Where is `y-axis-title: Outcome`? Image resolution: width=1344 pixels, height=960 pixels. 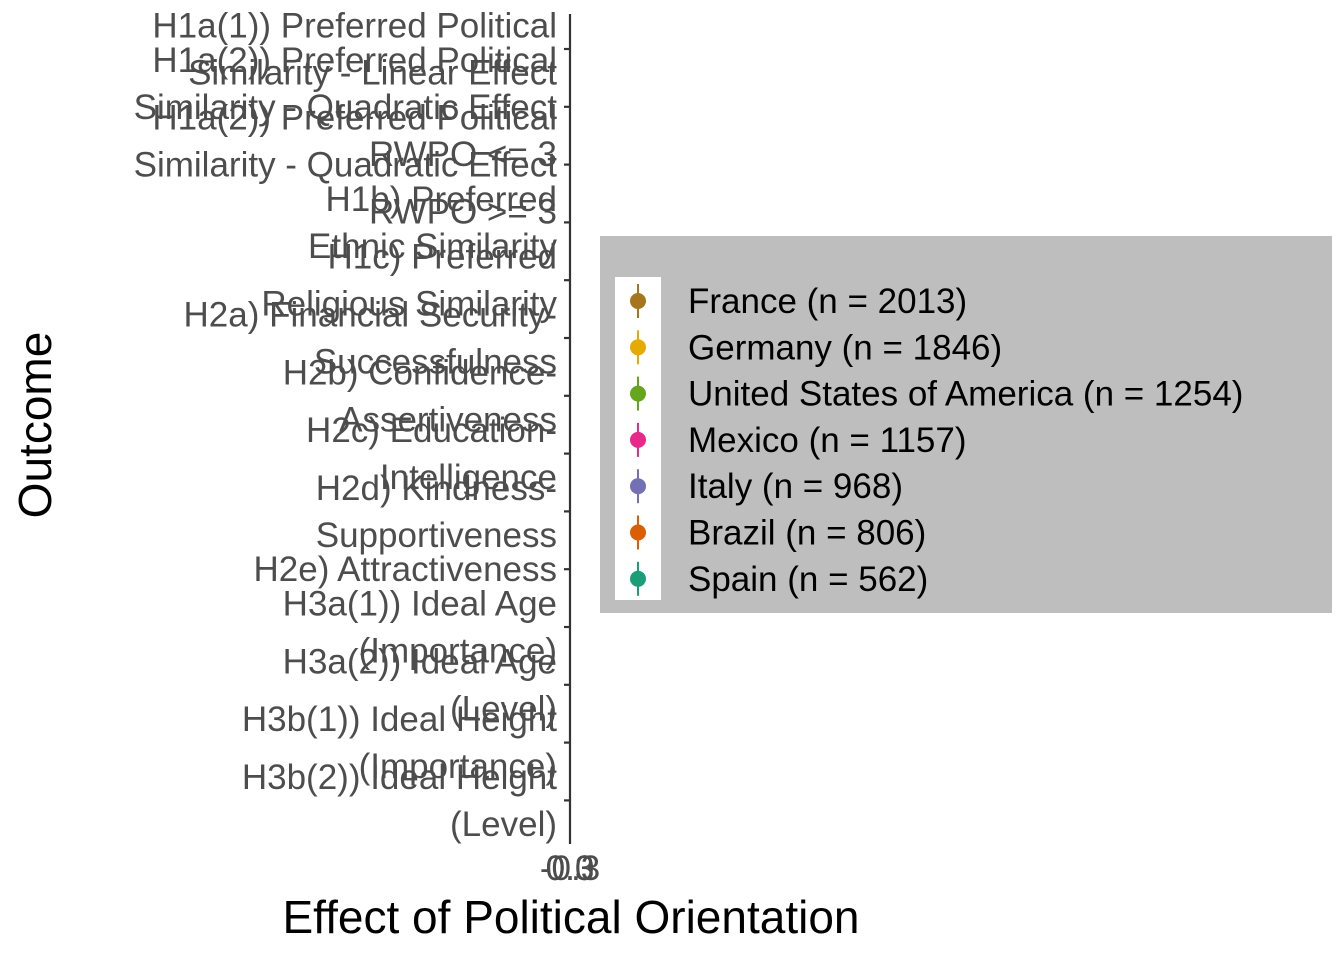
y-axis-title: Outcome is located at coordinates (35, 425).